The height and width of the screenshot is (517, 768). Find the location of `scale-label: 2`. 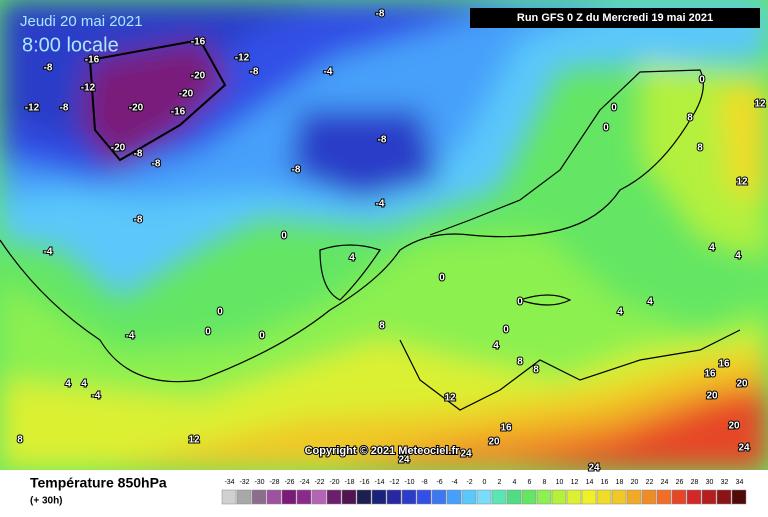

scale-label: 2 is located at coordinates (500, 482).